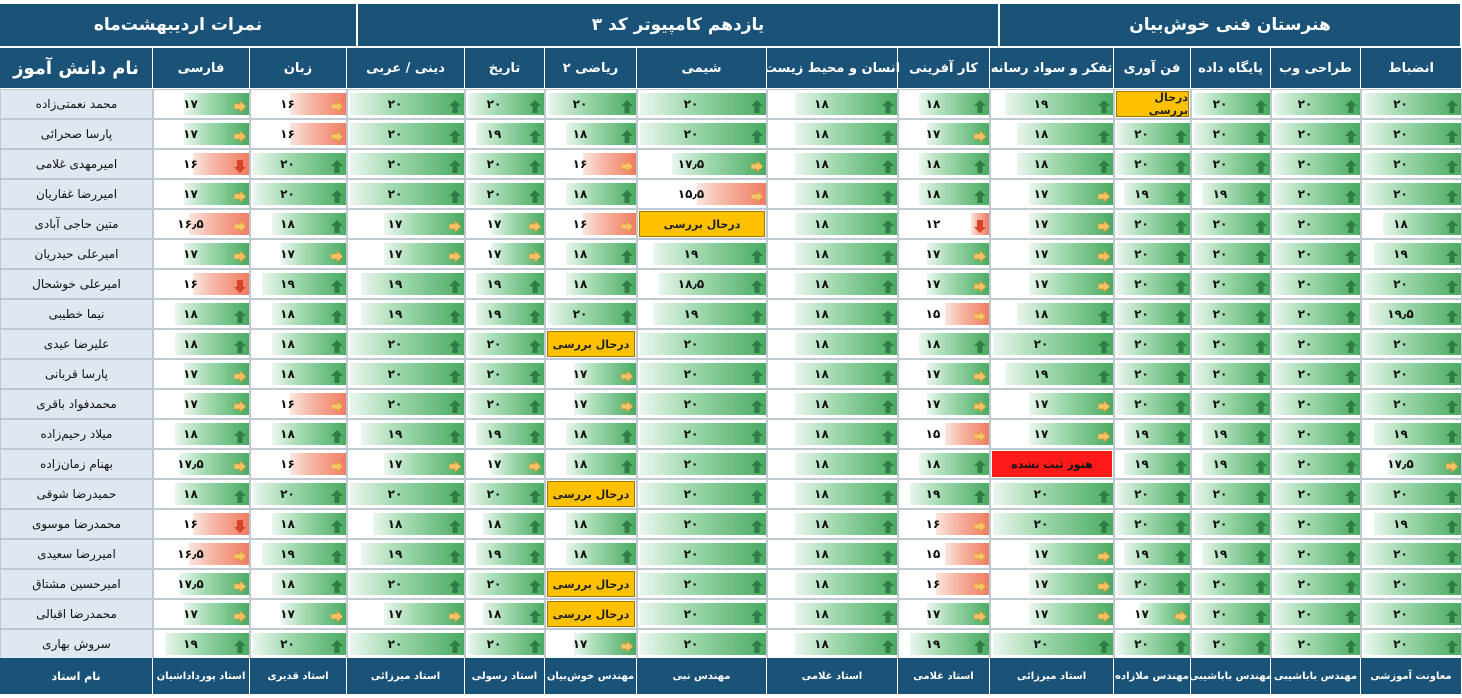 This screenshot has width=1462, height=698. What do you see at coordinates (702, 676) in the screenshot?
I see `teacher-name: مهندس نبی` at bounding box center [702, 676].